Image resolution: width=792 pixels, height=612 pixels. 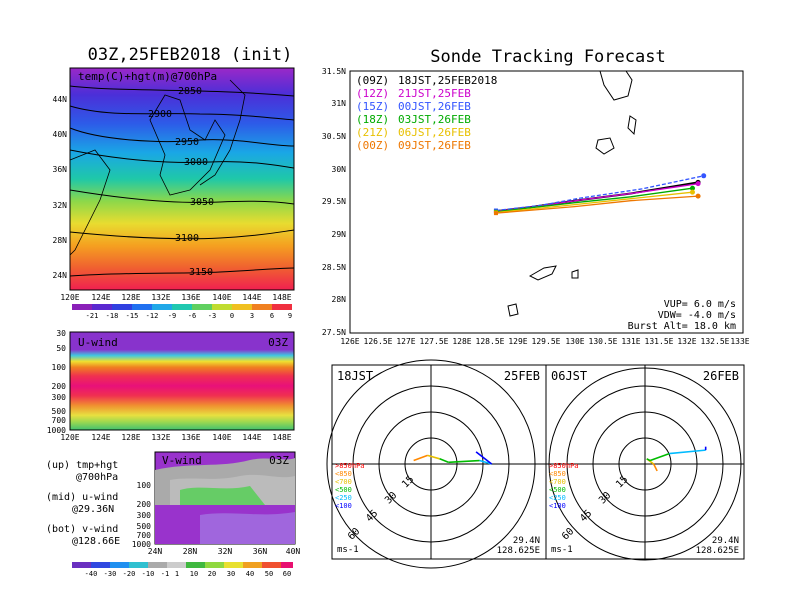 What do you see at coordinates (129, 574) in the screenshot?
I see `wcb-2: -20` at bounding box center [129, 574].